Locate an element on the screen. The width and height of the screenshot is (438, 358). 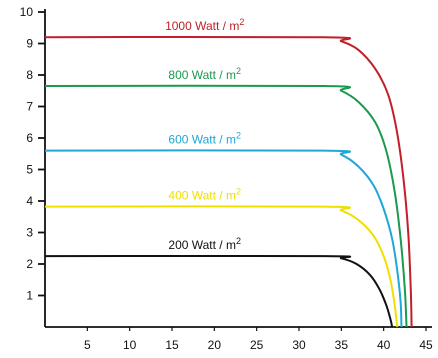
y-tick-label: 7 is located at coordinates (29, 107).